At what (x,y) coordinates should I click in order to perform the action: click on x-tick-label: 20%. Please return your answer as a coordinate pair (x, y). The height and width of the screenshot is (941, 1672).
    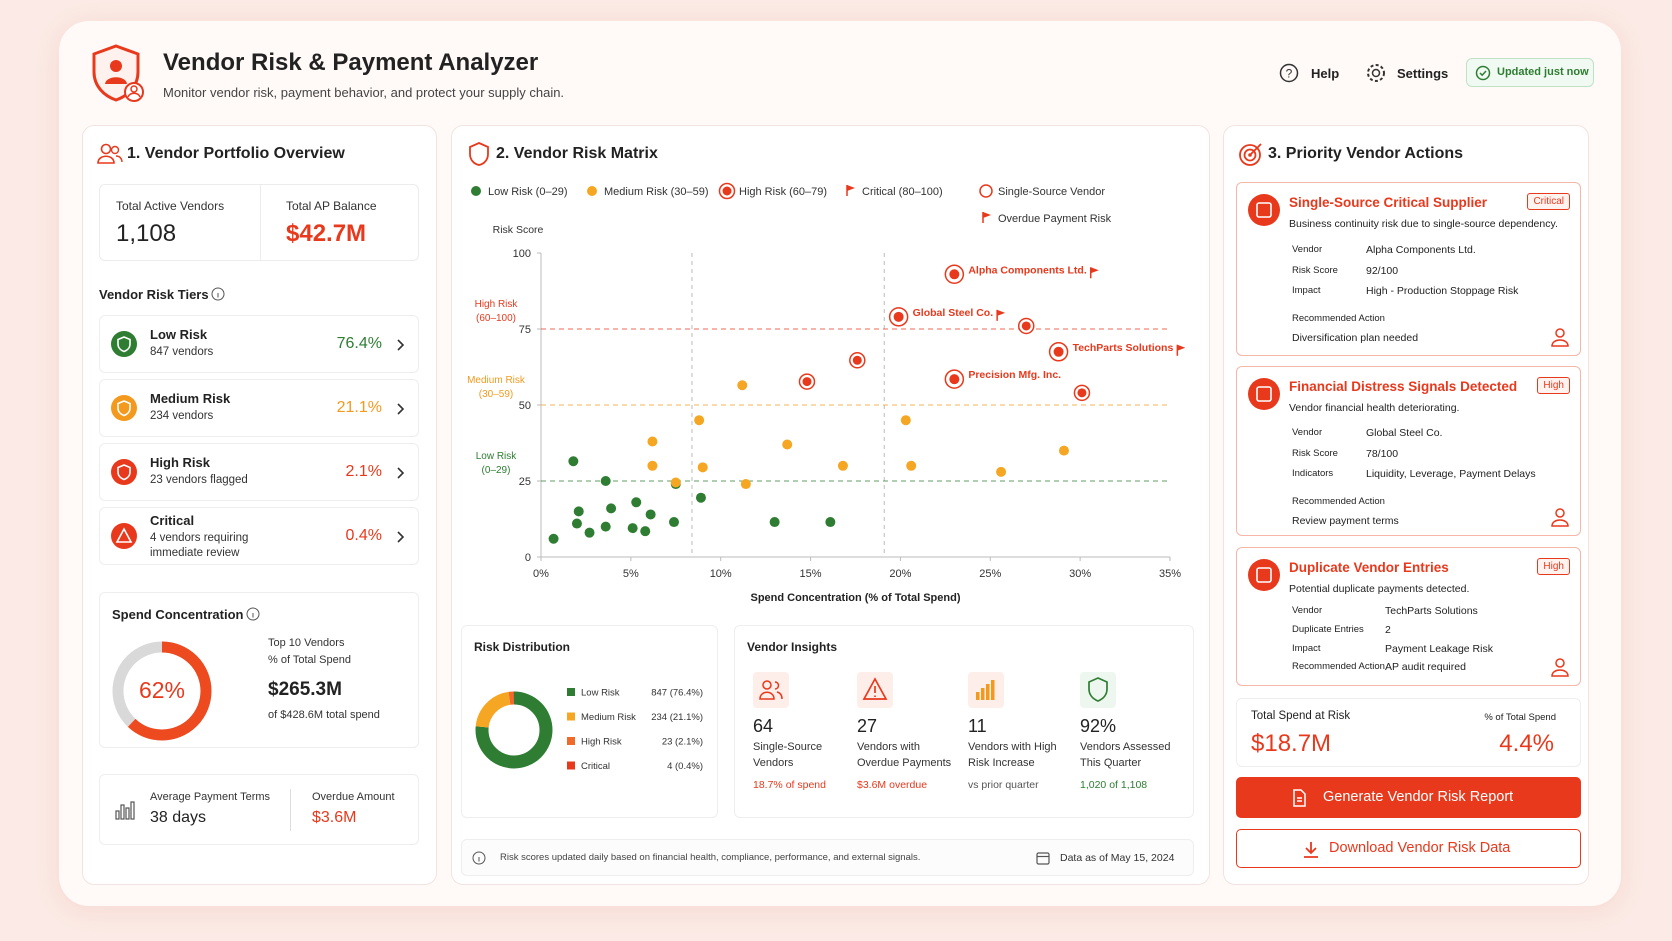
    Looking at the image, I should click on (900, 574).